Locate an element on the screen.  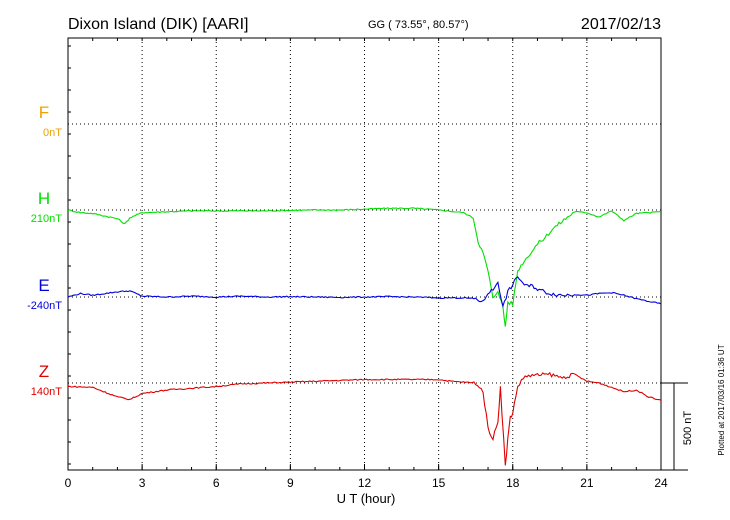
series-labels: F 0nT H 210nT E -240nT Z 140nT is located at coordinates (44, 250).